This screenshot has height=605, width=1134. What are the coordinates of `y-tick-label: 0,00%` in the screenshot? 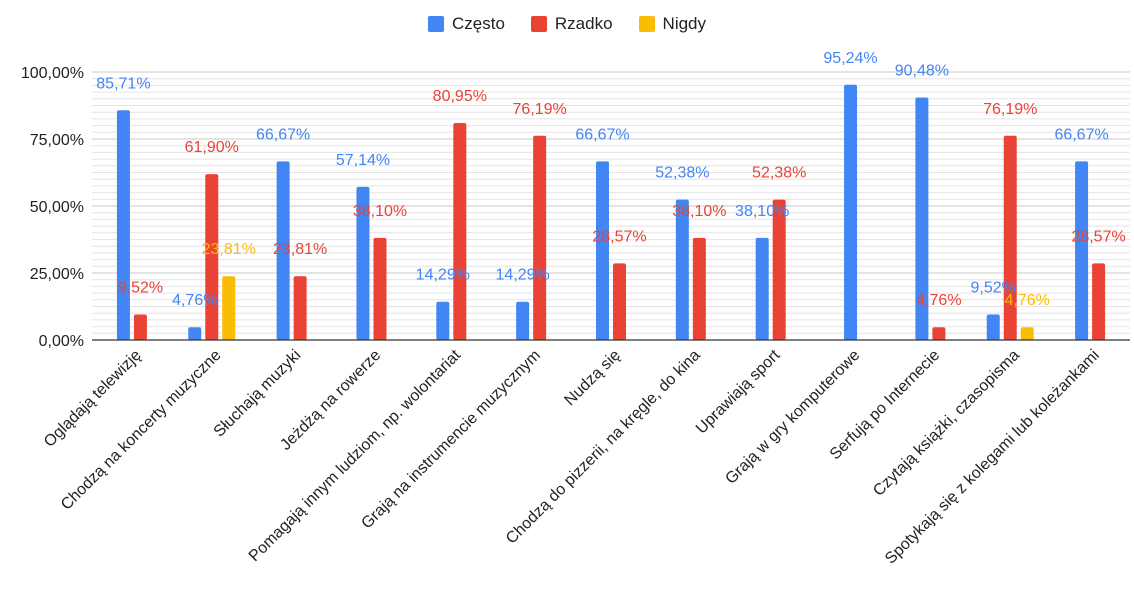 It's located at (61, 341).